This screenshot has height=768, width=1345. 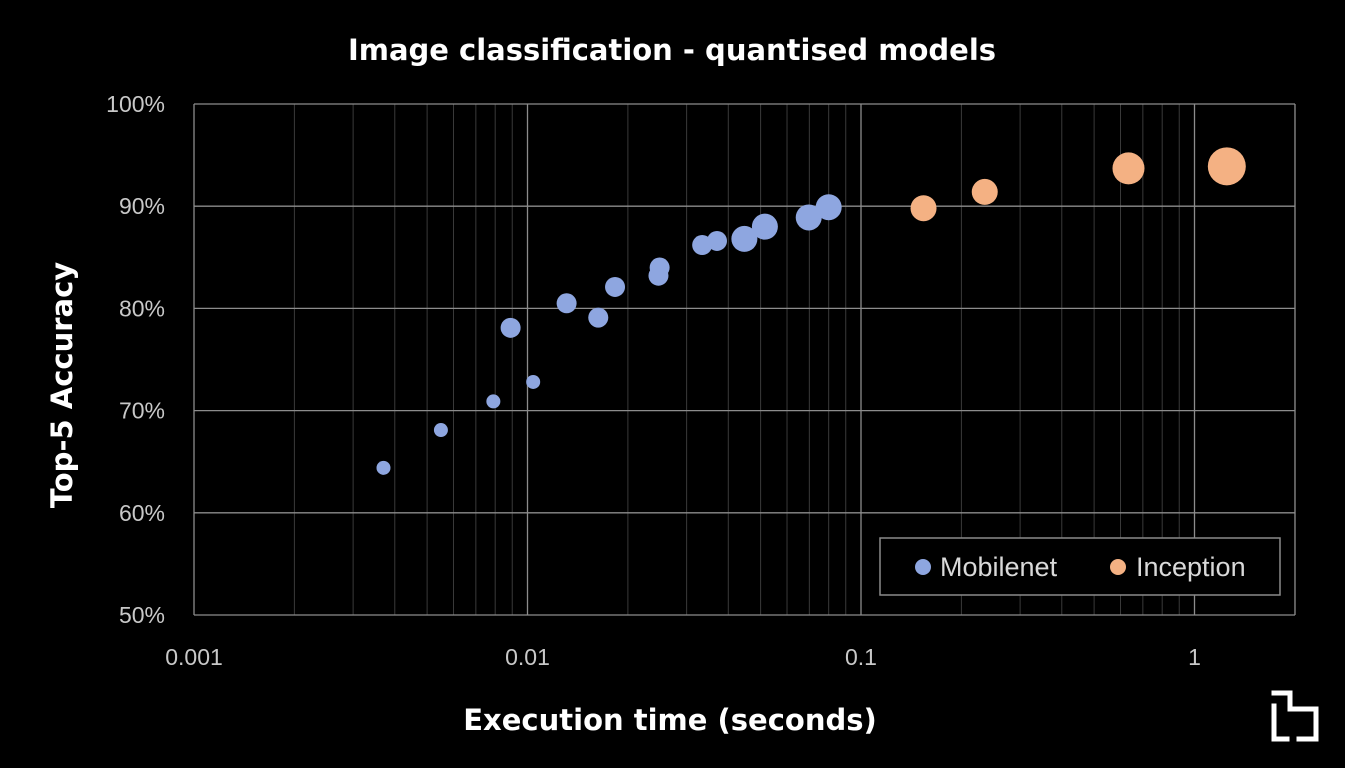 What do you see at coordinates (135, 104) in the screenshot?
I see `y-tick-label: 100%` at bounding box center [135, 104].